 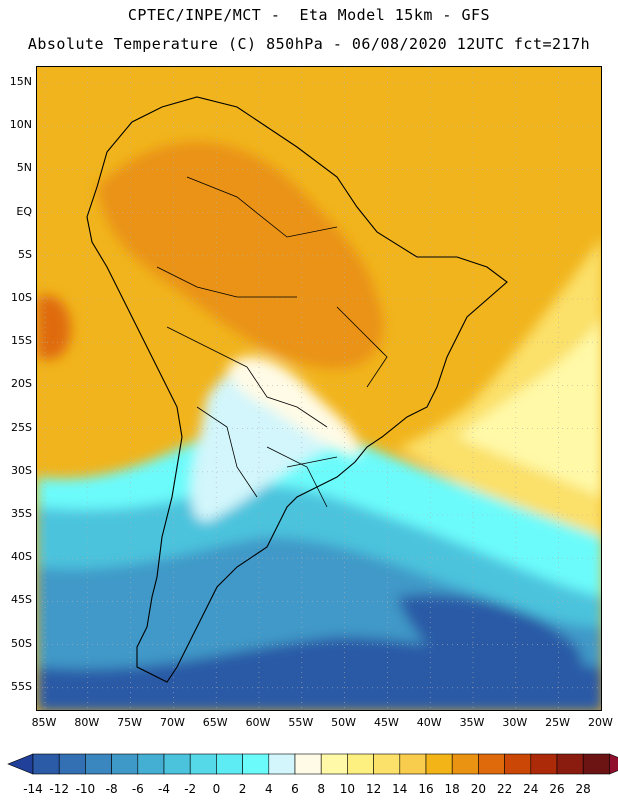 What do you see at coordinates (24, 211) in the screenshot?
I see `lat-tick-label: EQ` at bounding box center [24, 211].